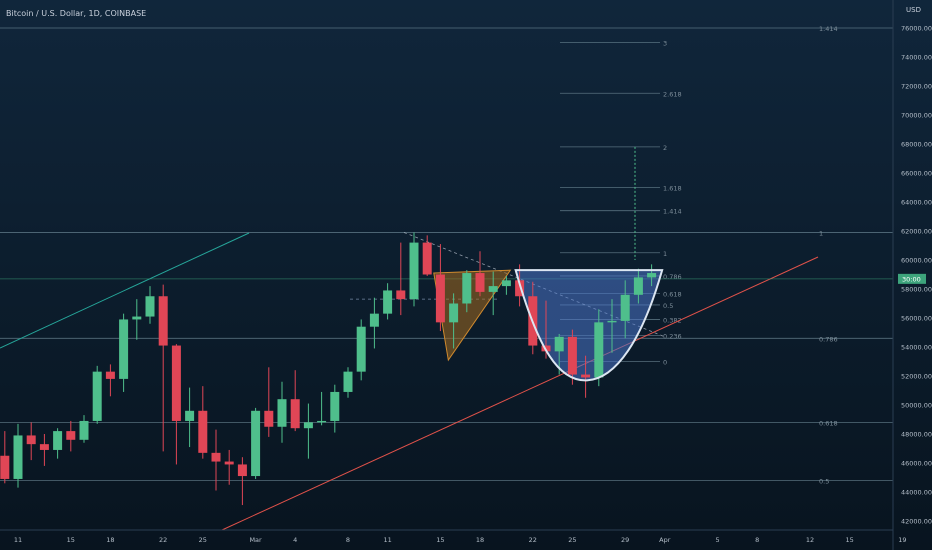 The image size is (932, 550). Describe the element at coordinates (672, 294) in the screenshot. I see `fib-extension-label: 0.618` at that location.